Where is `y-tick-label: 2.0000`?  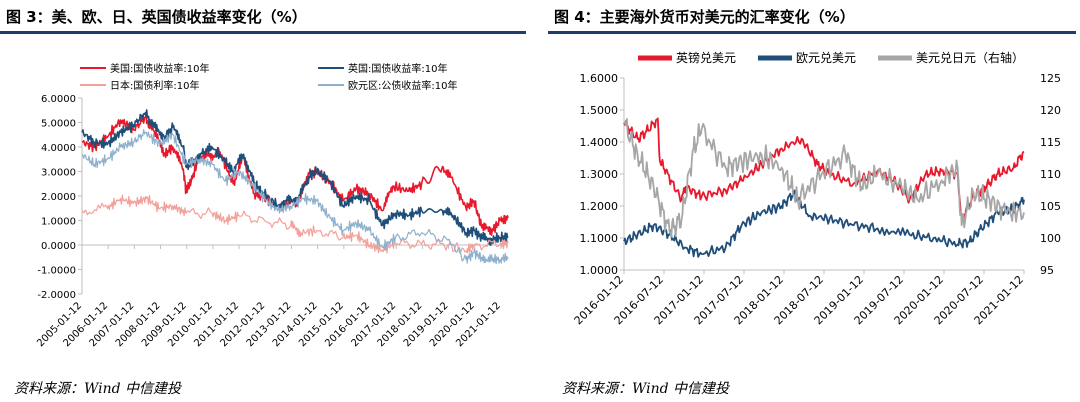
y-tick-label: 2.0000 is located at coordinates (58, 197).